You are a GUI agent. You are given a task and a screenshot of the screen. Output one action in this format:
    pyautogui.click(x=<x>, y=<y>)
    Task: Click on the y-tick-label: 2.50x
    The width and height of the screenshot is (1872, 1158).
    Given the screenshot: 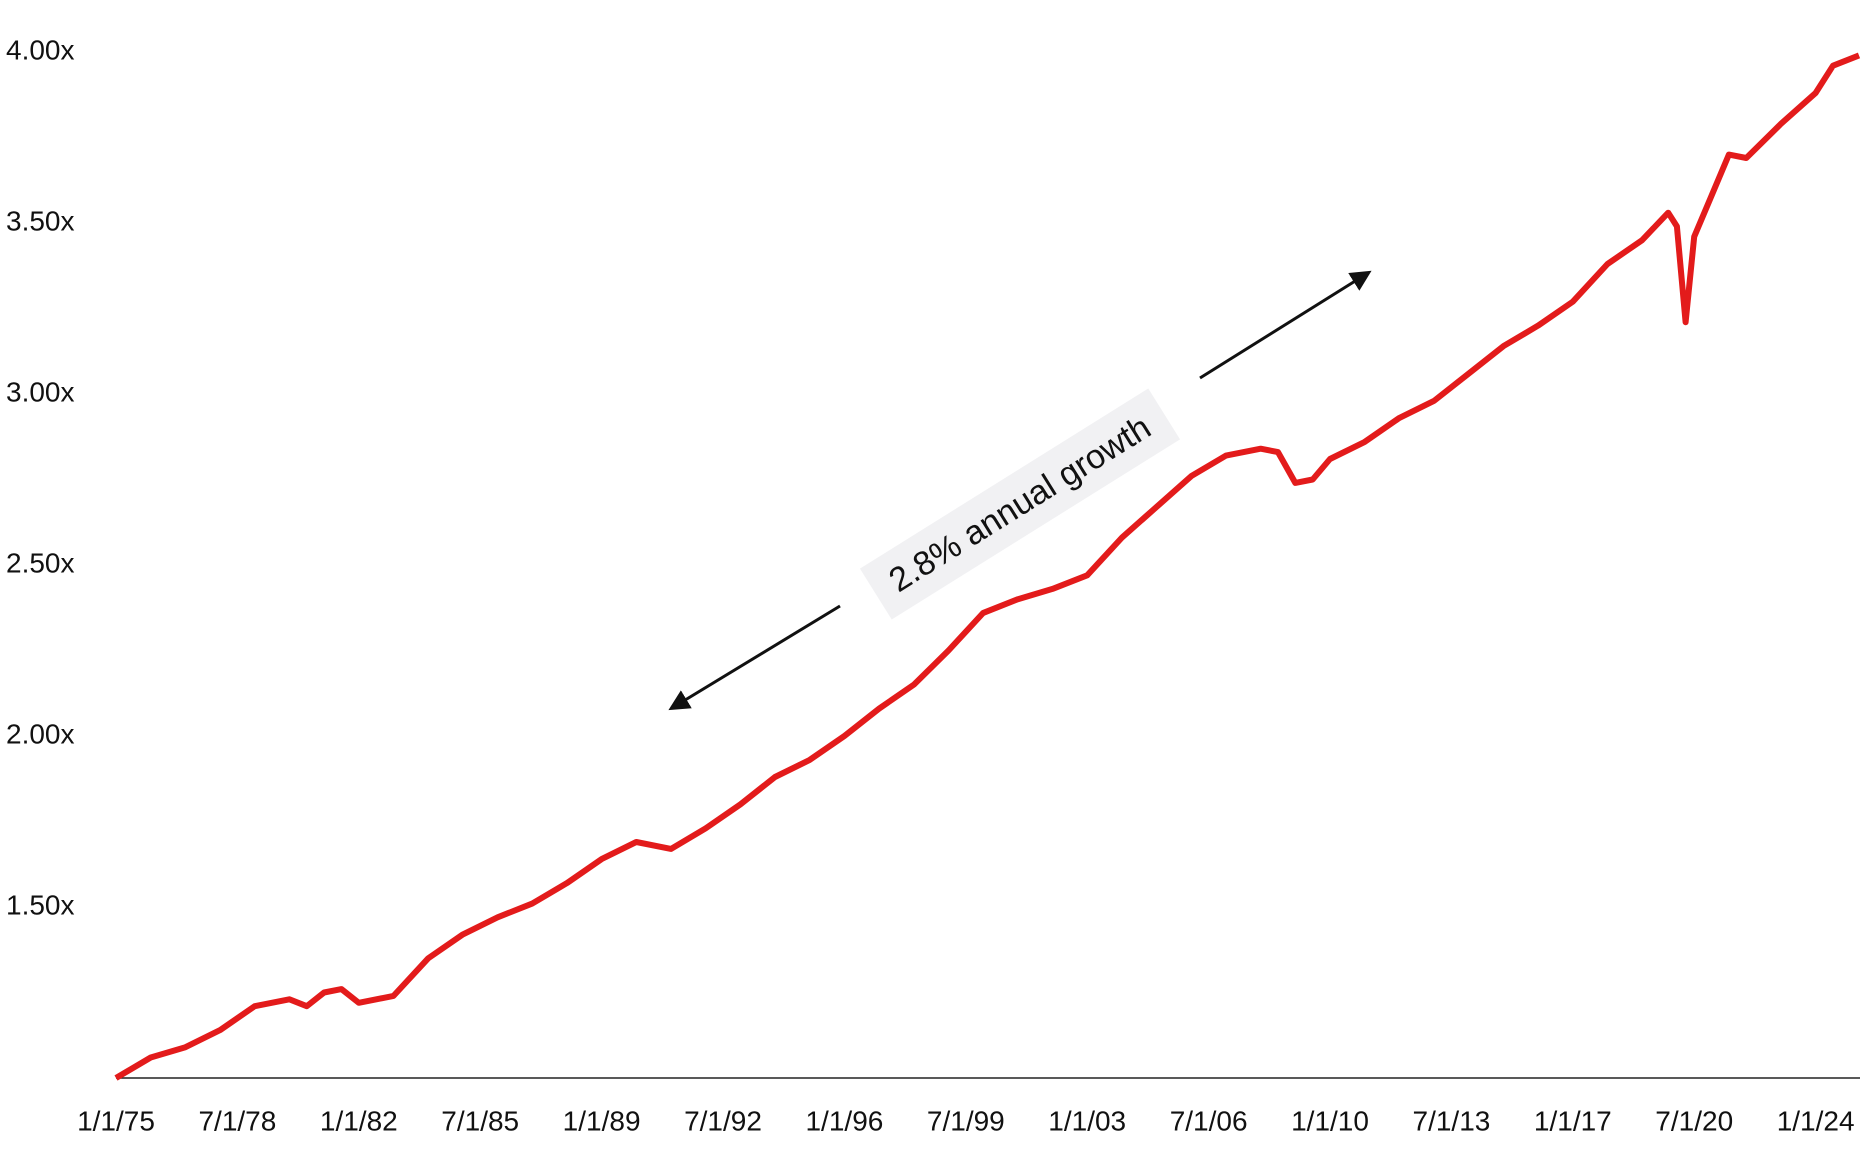 What is the action you would take?
    pyautogui.click(x=40, y=562)
    